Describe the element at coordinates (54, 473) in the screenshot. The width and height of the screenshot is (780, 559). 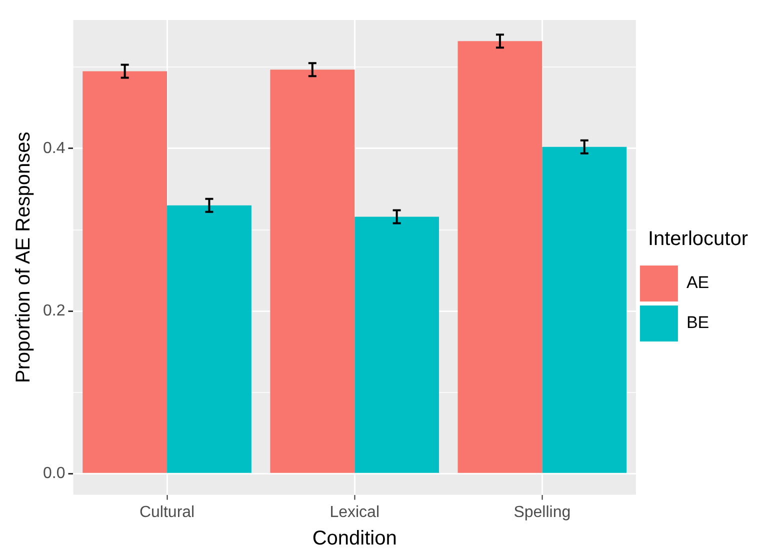
I see `y-tick-label: 0.0` at that location.